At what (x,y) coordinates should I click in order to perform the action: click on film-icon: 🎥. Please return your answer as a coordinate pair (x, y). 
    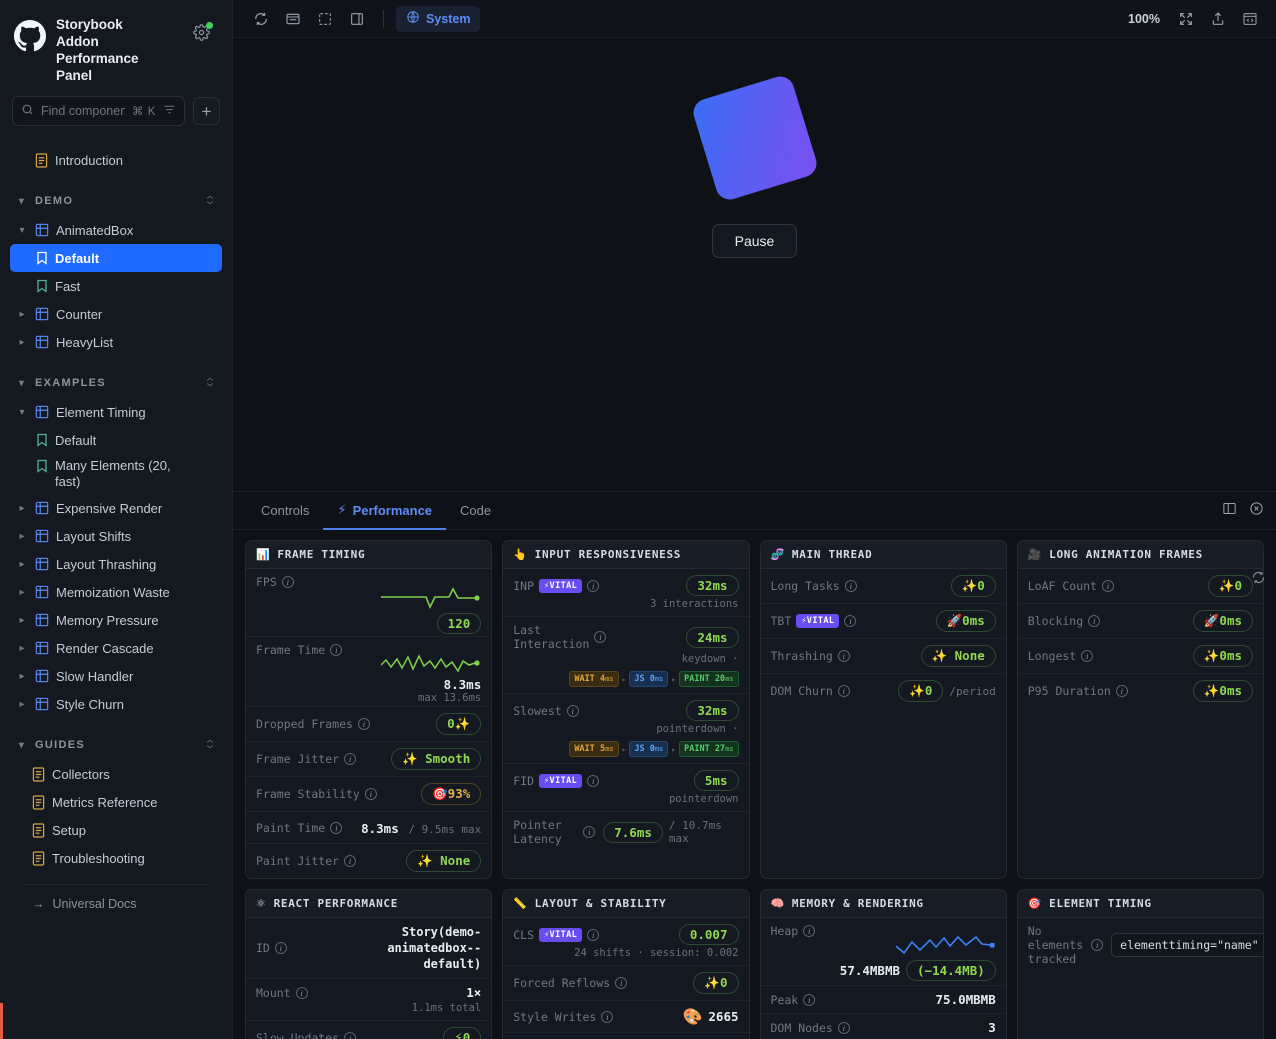
    Looking at the image, I should click on (1035, 554).